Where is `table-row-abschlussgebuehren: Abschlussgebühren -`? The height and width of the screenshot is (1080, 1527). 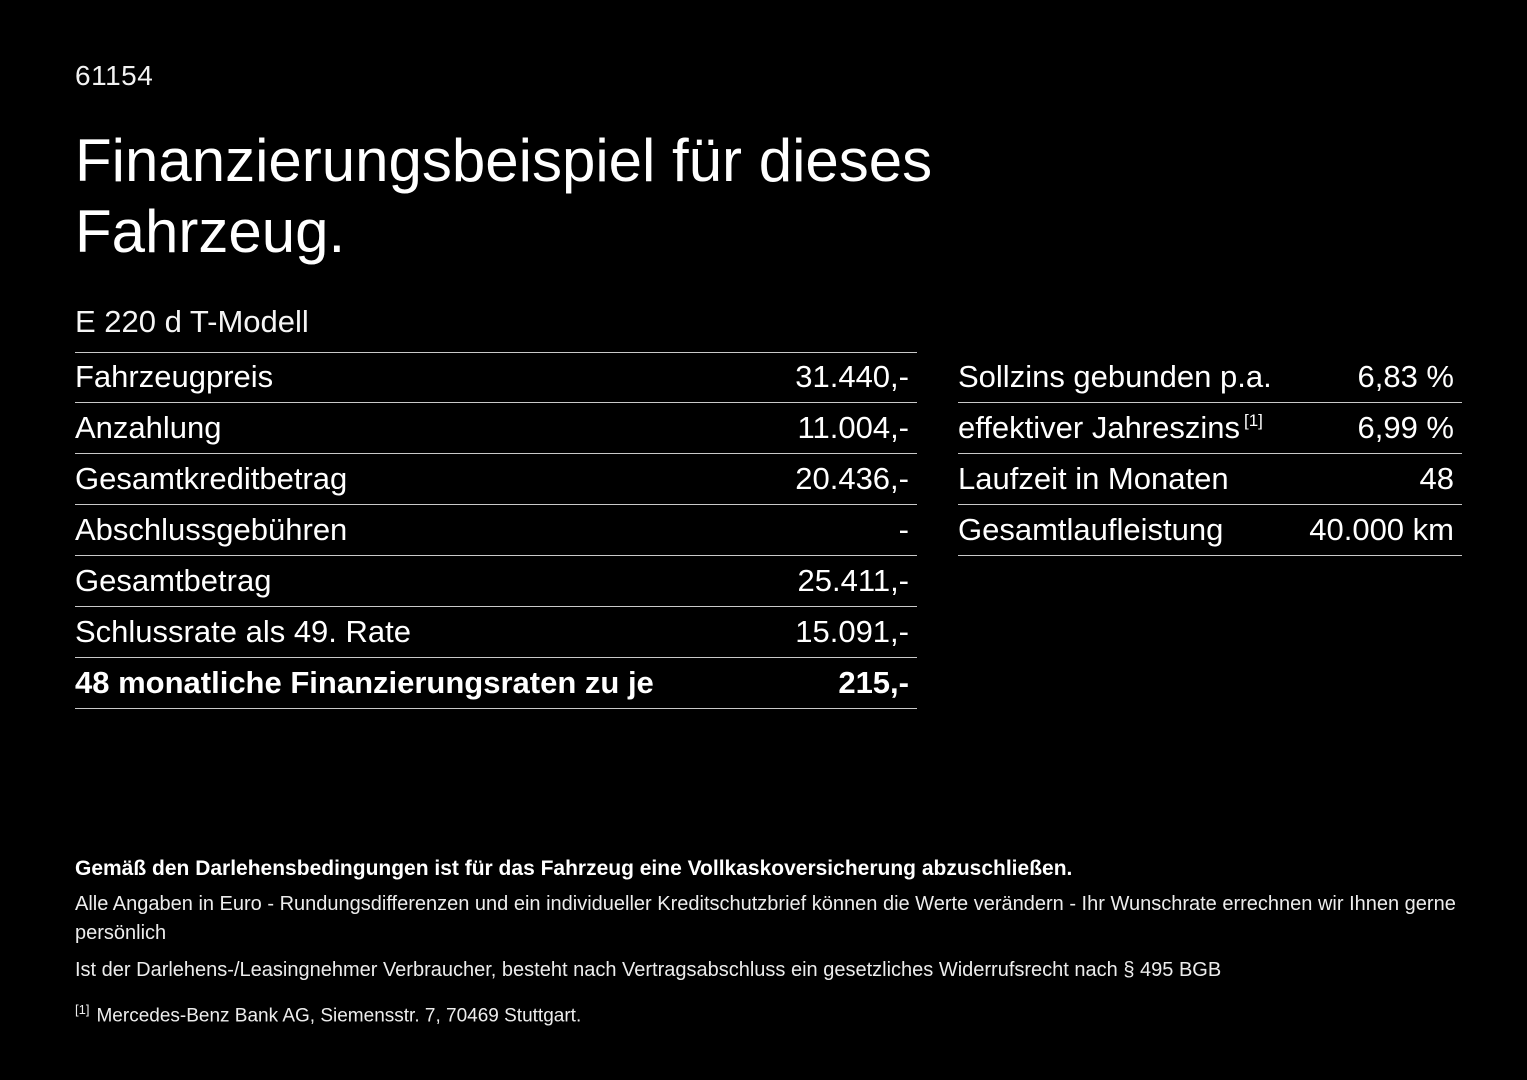 table-row-abschlussgebuehren: Abschlussgebühren - is located at coordinates (496, 530).